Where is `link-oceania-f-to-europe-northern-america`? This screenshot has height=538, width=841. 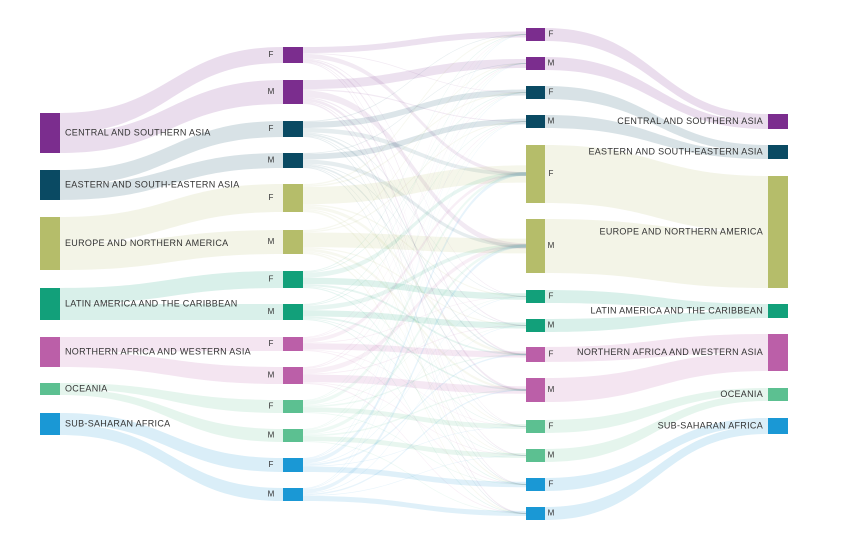 link-oceania-f-to-europe-northern-america is located at coordinates (414, 289).